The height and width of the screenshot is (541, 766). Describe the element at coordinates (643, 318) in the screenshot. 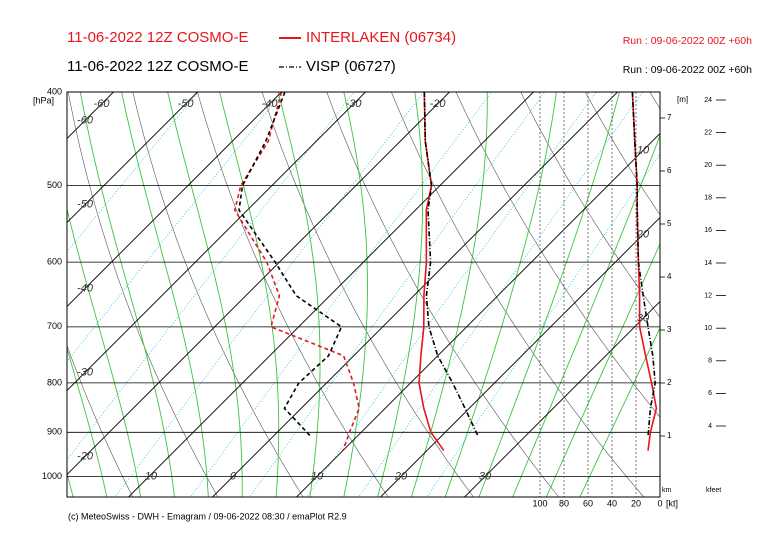

I see `isotherm-label: 30` at that location.